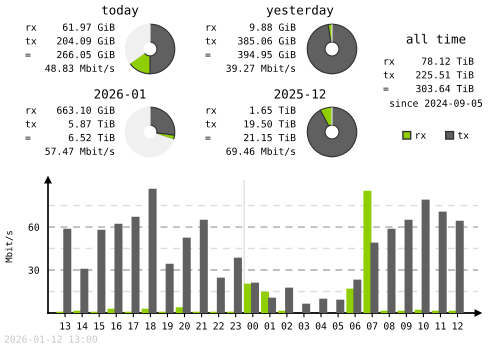 This screenshot has height=348, width=500. Describe the element at coordinates (457, 326) in the screenshot. I see `x-tick-label: 12` at that location.